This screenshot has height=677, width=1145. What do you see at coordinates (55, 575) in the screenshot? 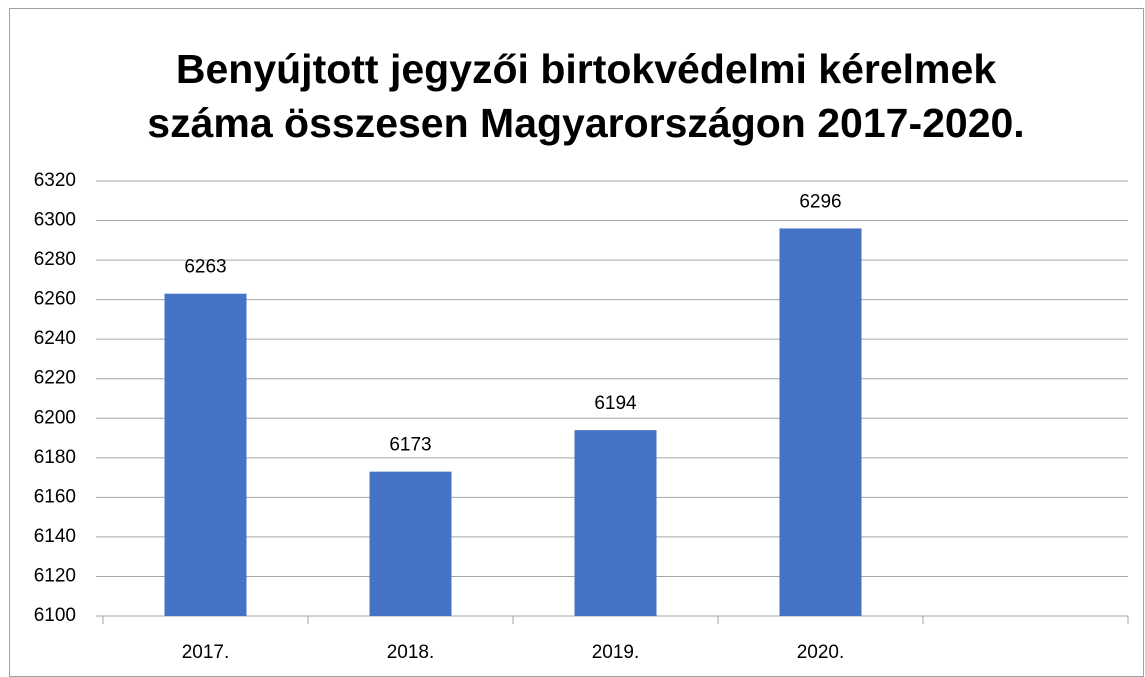
I see `y-tick-label: 6120` at bounding box center [55, 575].